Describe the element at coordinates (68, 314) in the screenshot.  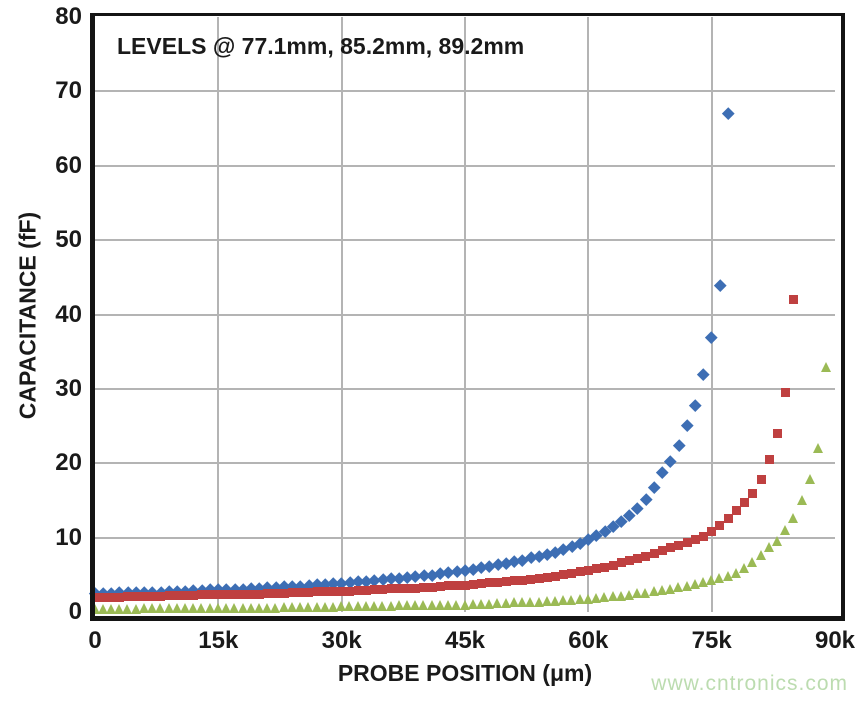
I see `y-axis-tick-label: 40` at that location.